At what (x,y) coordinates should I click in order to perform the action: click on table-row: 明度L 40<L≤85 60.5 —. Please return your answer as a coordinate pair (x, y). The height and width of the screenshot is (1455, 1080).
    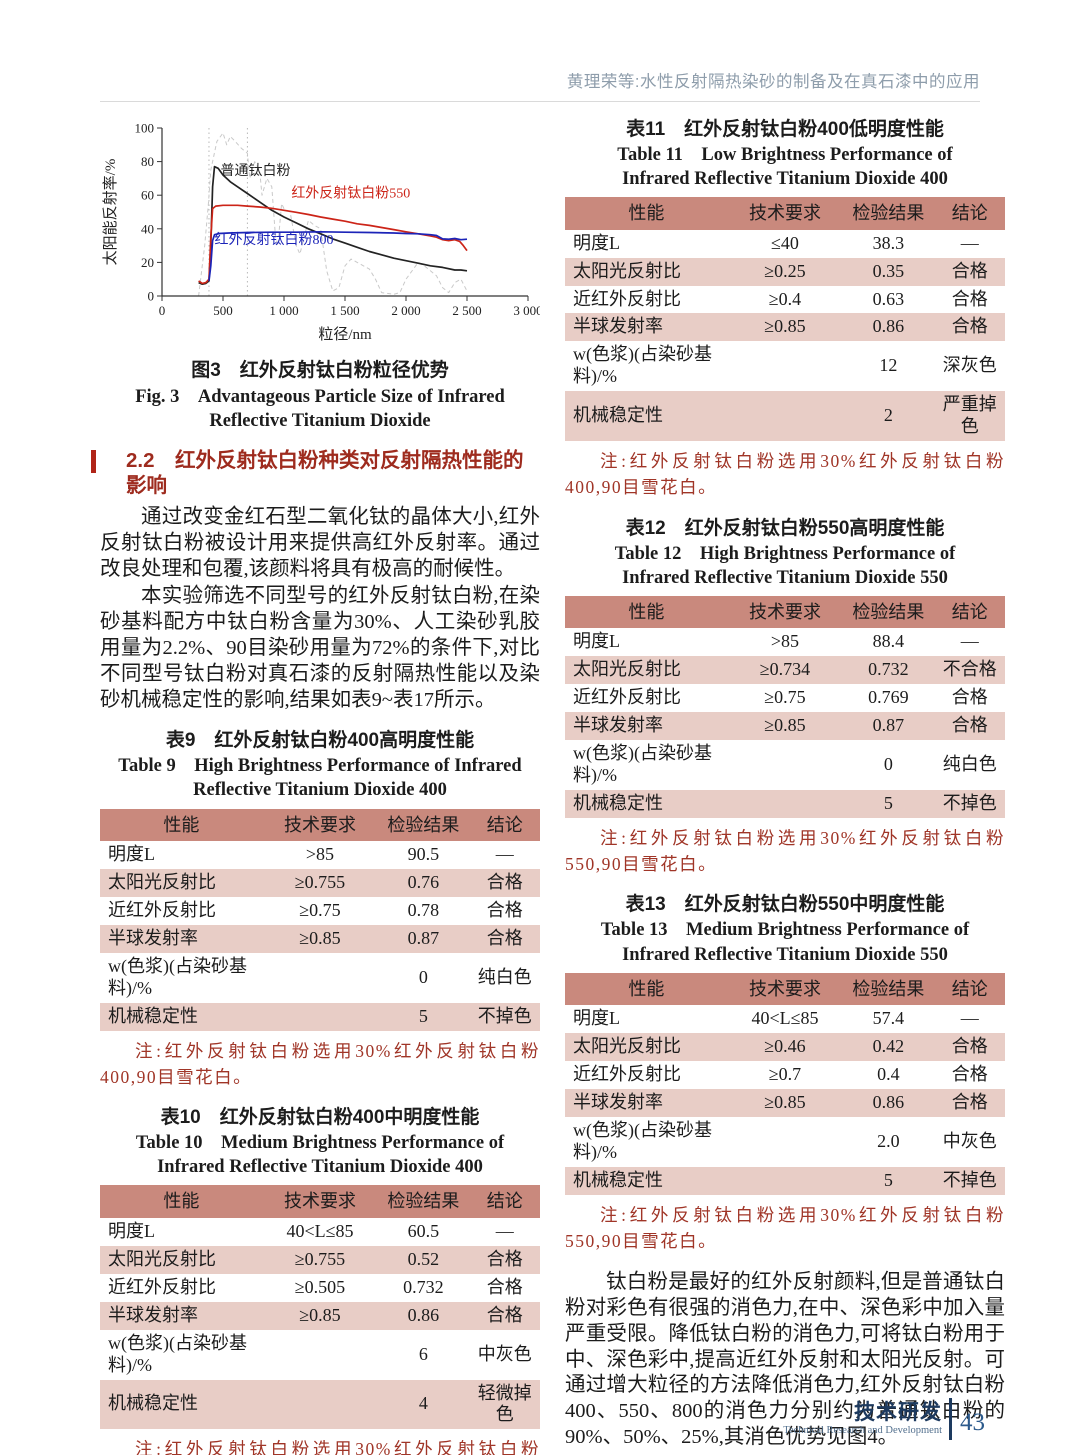
    Looking at the image, I should click on (320, 1232).